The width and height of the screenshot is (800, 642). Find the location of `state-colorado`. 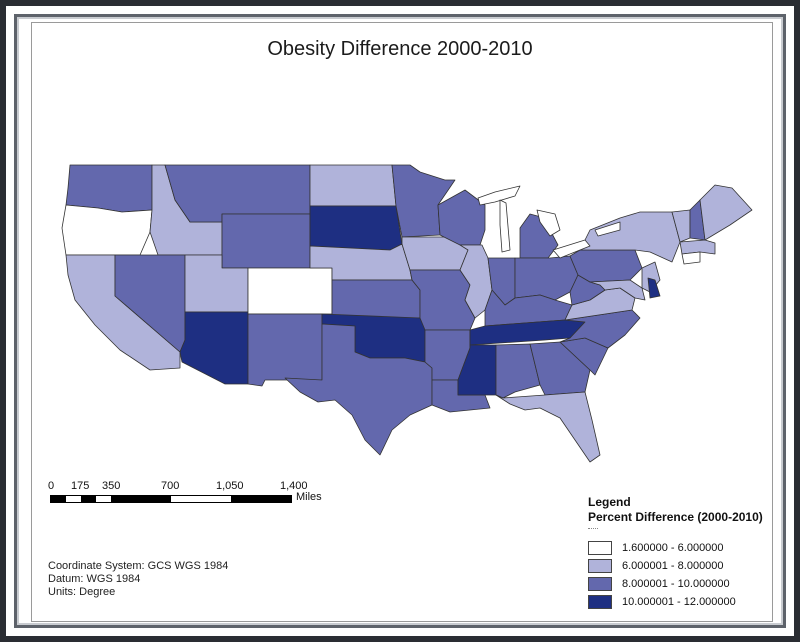

state-colorado is located at coordinates (290, 291).